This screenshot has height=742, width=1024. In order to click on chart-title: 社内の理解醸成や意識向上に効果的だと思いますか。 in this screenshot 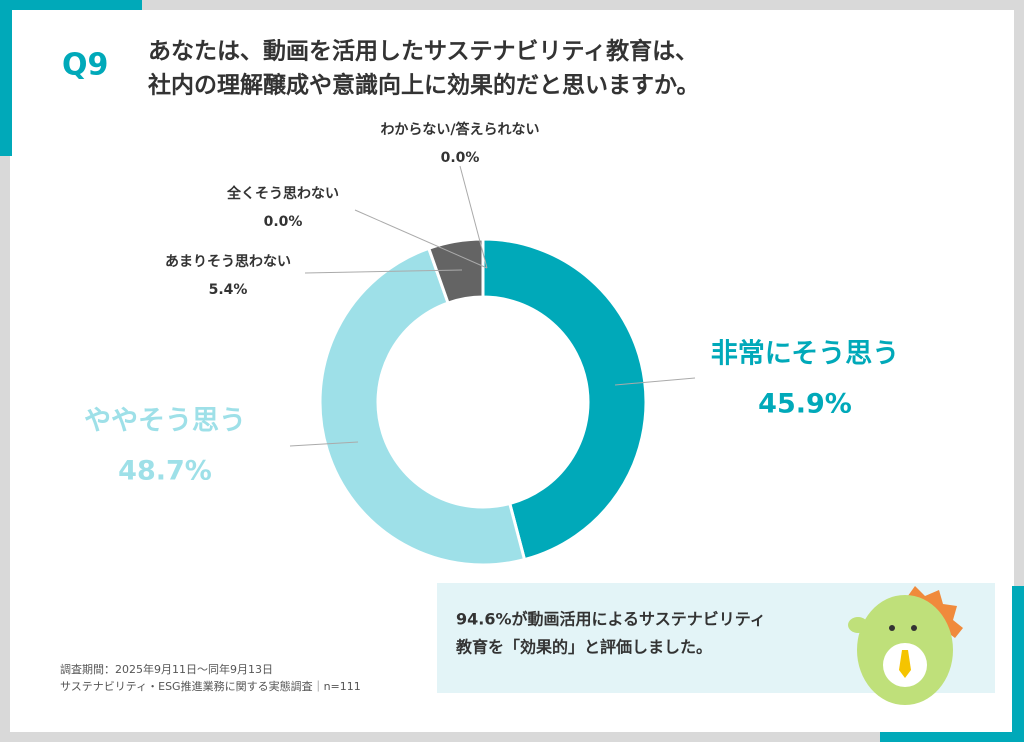, I will do `click(424, 85)`.